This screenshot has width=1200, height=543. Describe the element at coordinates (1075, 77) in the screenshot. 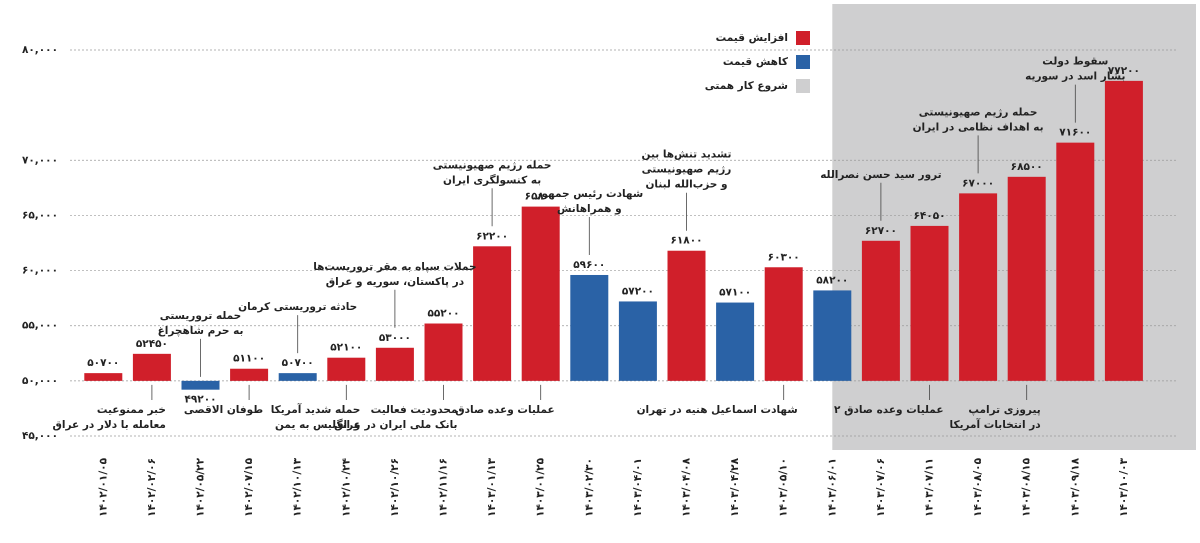

I see `annotation: بشار اسد در سوریه` at that location.